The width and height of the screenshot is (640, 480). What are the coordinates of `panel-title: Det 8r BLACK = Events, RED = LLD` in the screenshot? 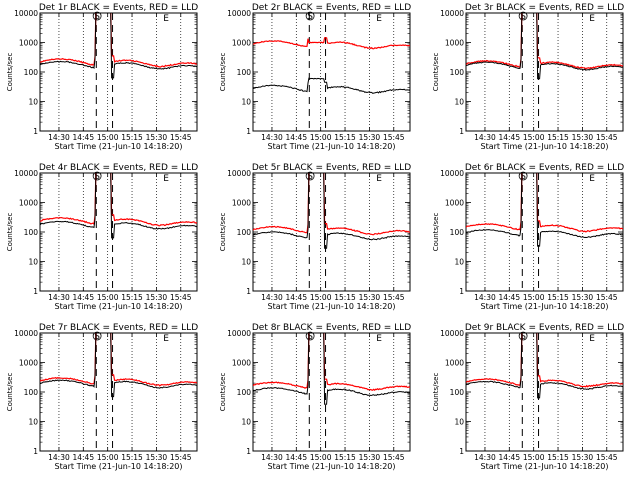 It's located at (331, 328).